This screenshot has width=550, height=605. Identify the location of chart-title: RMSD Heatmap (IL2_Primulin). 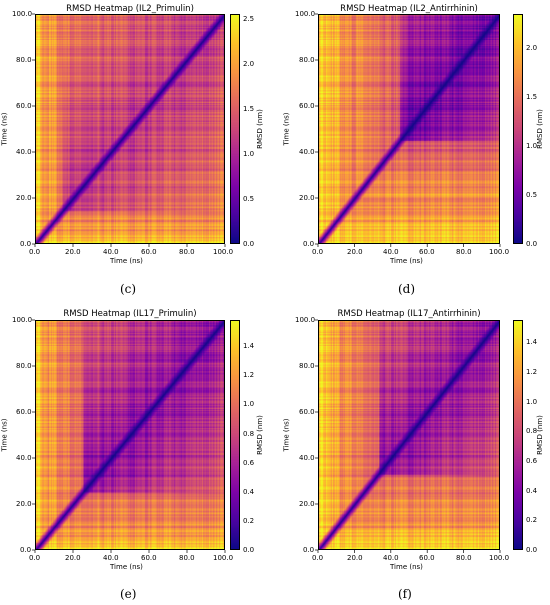
(130, 9).